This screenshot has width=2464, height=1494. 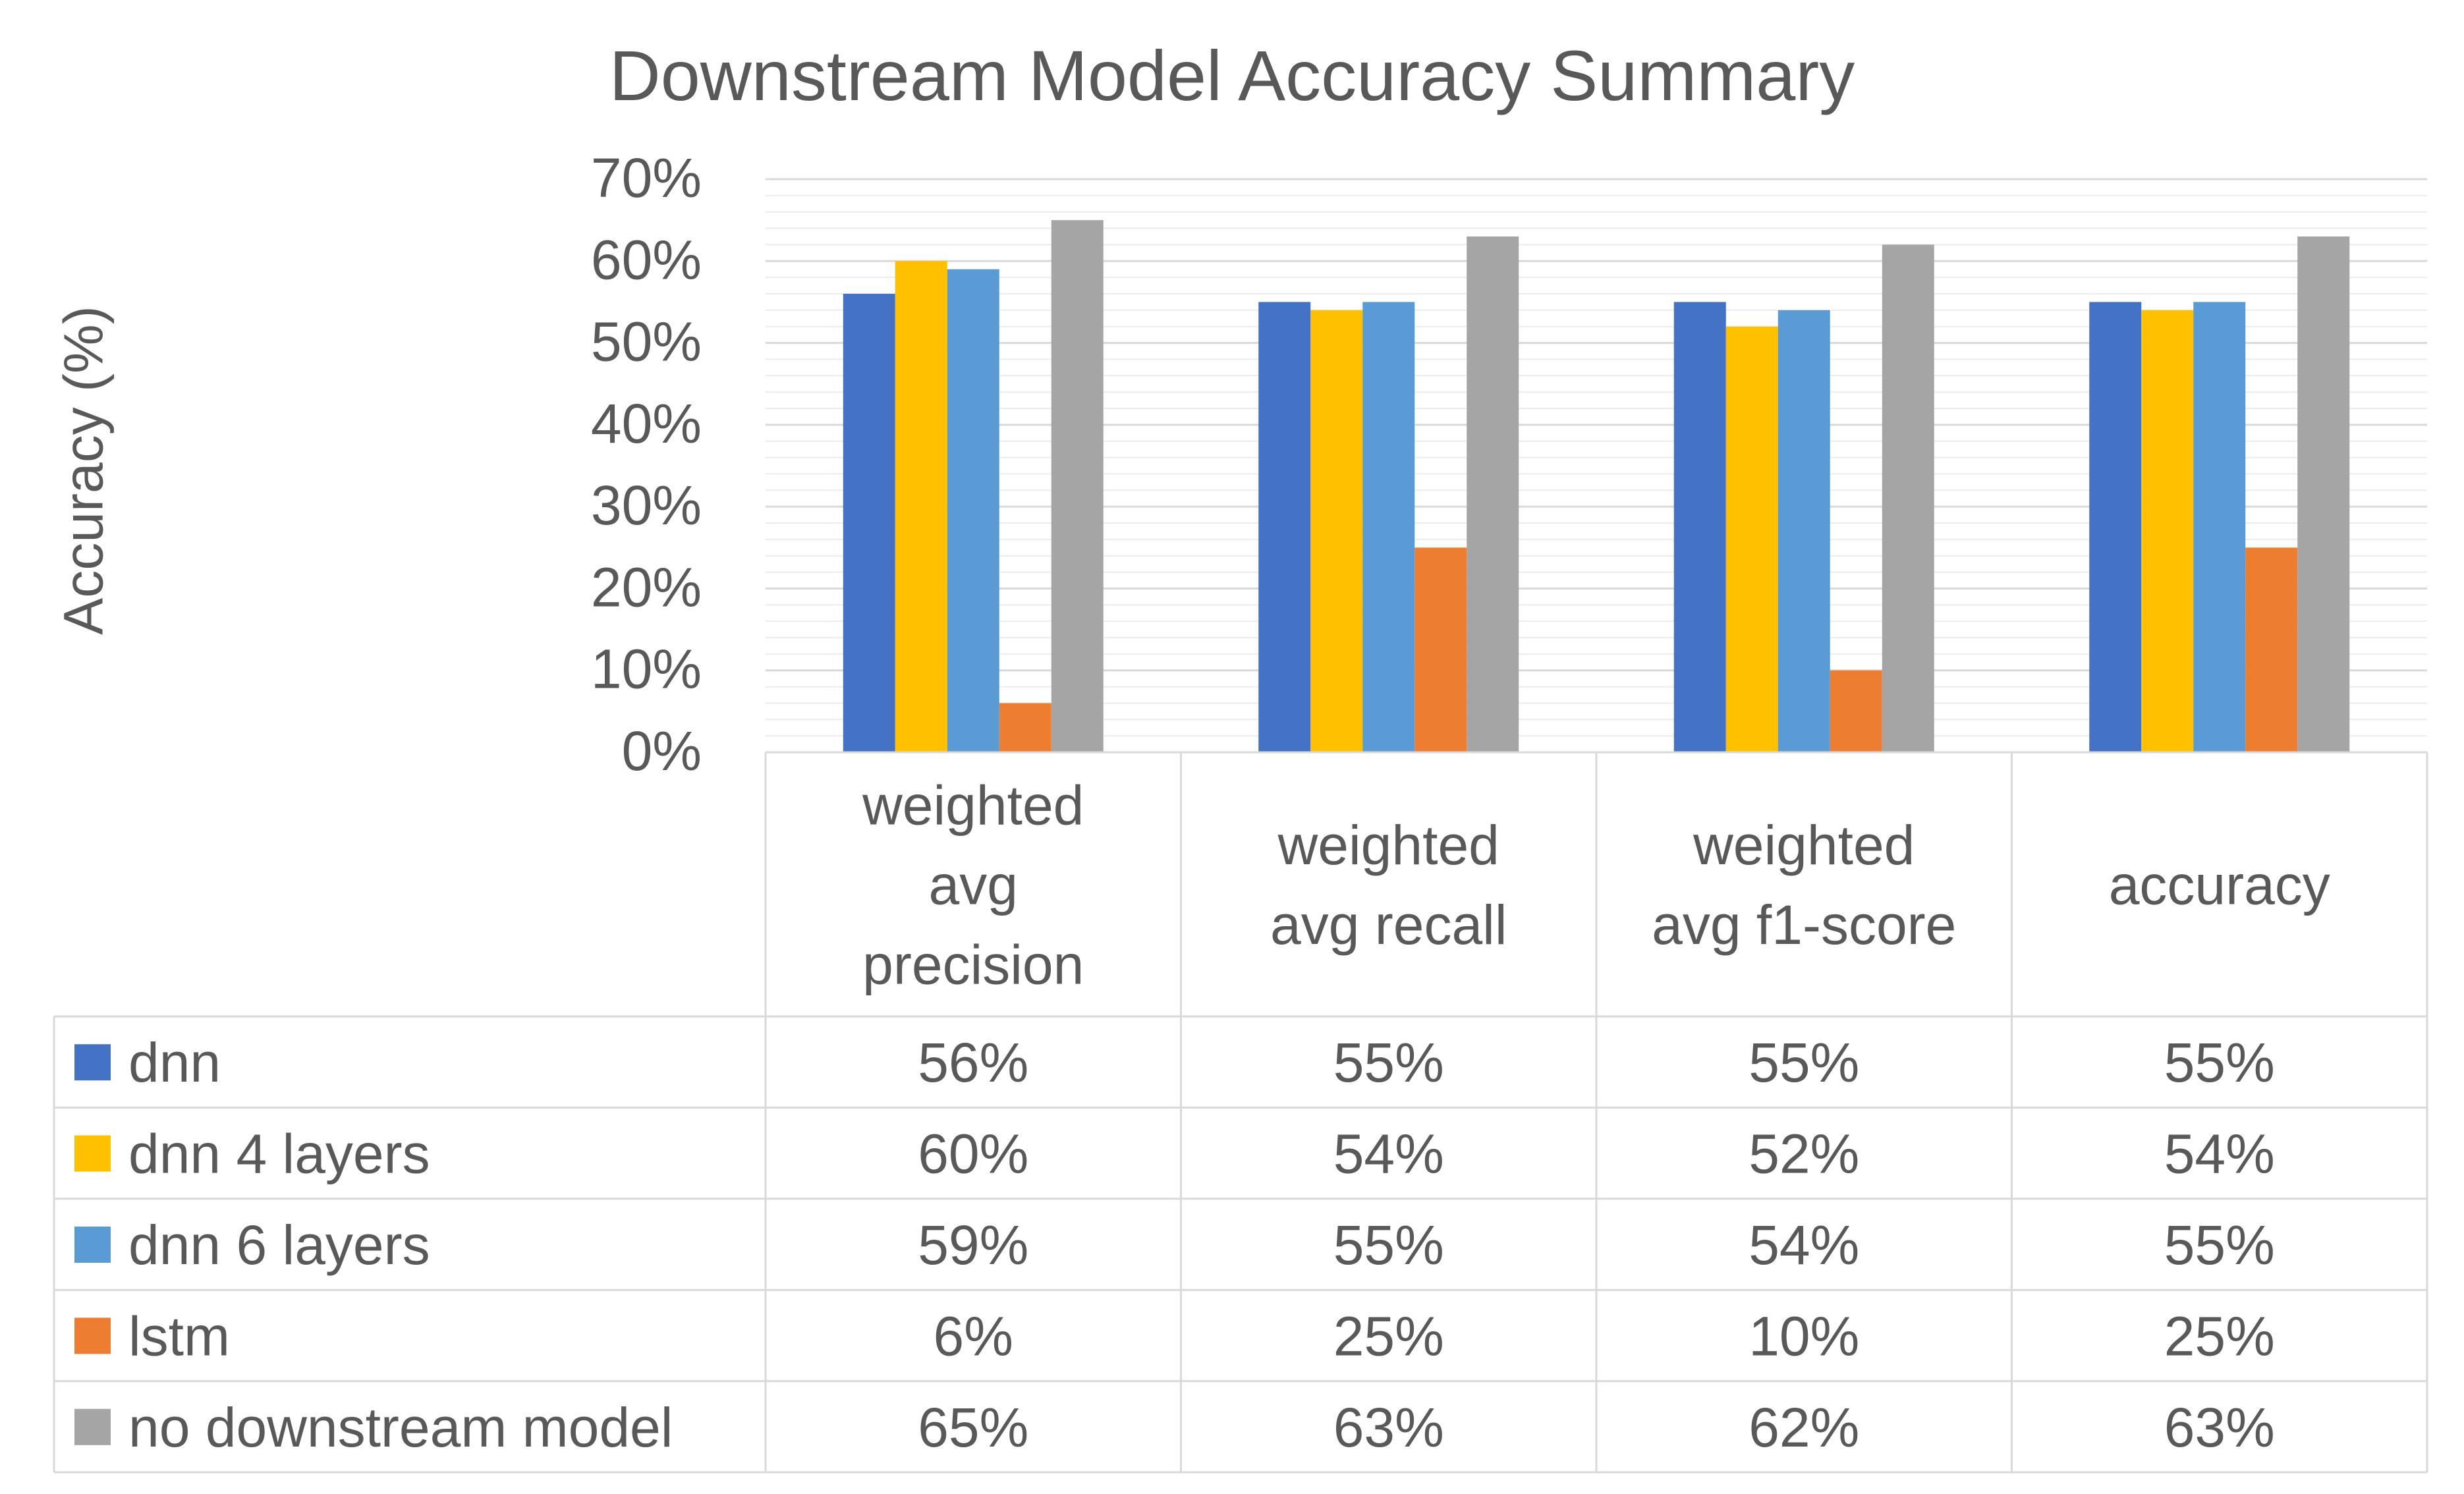 I want to click on legend-label: no downstream model, so click(x=400, y=1427).